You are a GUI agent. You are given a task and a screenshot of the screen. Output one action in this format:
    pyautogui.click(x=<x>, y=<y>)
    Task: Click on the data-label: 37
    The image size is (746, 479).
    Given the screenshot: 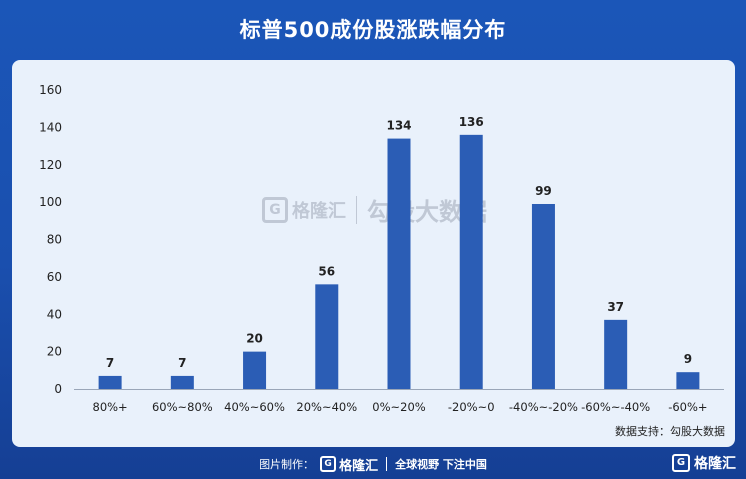 What is the action you would take?
    pyautogui.click(x=615, y=307)
    